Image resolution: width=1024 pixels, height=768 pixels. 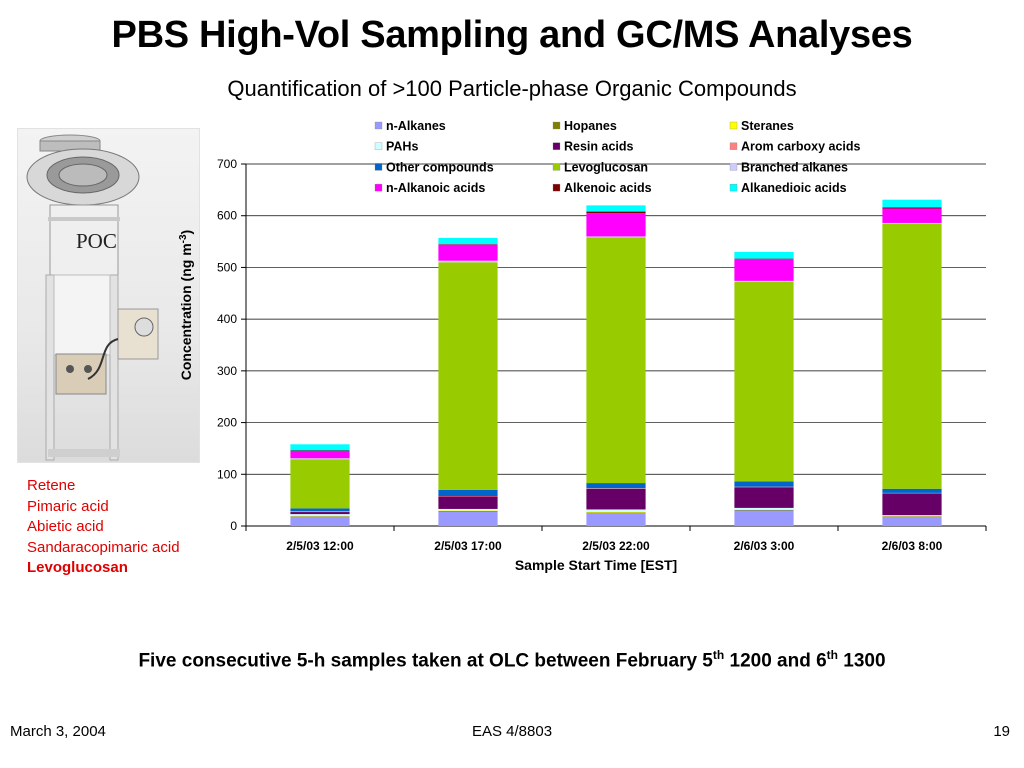 I want to click on y-tick-label: 300, so click(x=227, y=371).